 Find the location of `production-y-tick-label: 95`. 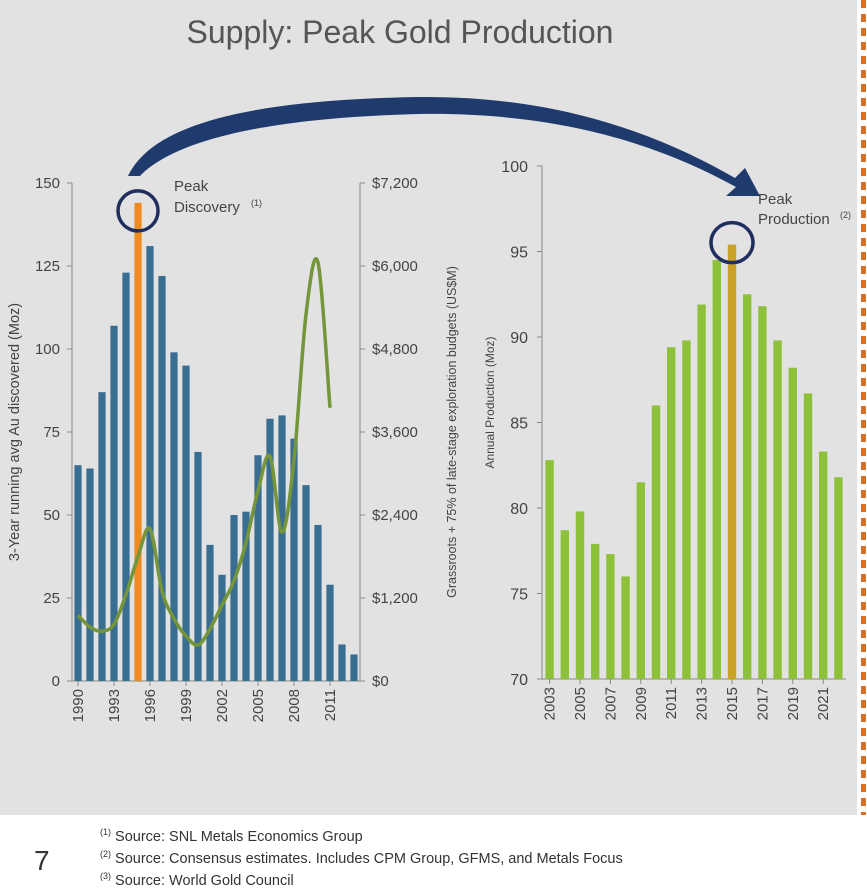

production-y-tick-label: 95 is located at coordinates (519, 253).